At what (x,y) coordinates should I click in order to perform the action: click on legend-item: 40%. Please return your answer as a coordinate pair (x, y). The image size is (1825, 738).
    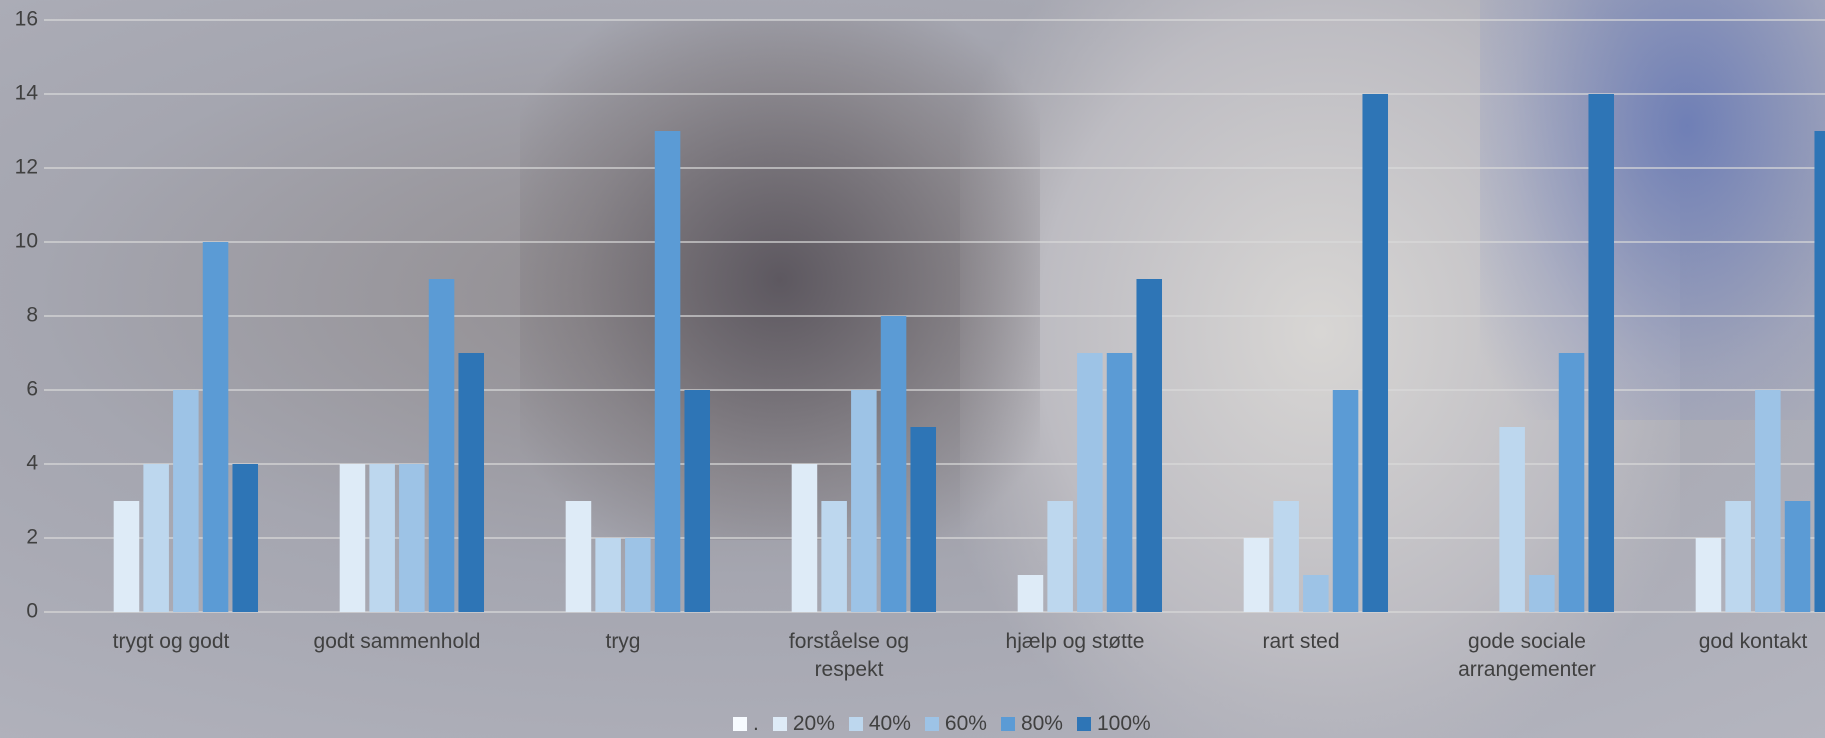
    Looking at the image, I should click on (879, 724).